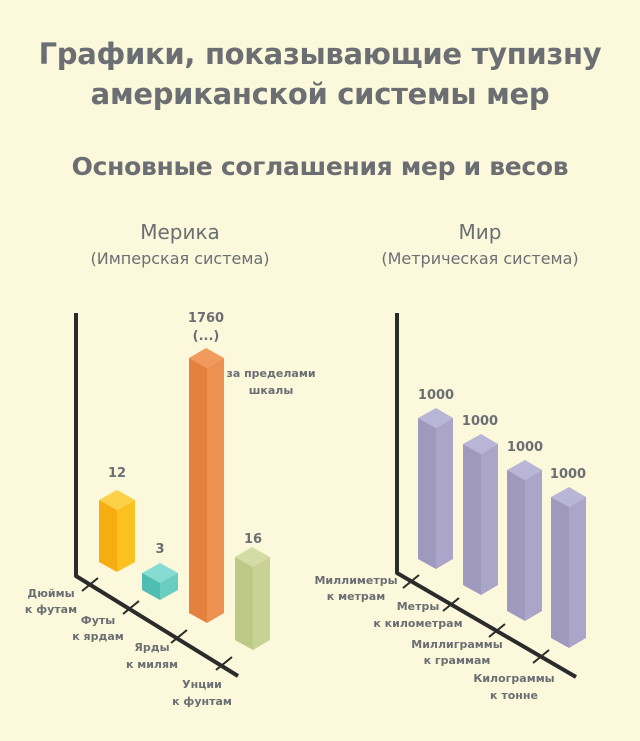 The image size is (640, 741). Describe the element at coordinates (435, 488) in the screenshot. I see `bar-mm-to-m` at that location.